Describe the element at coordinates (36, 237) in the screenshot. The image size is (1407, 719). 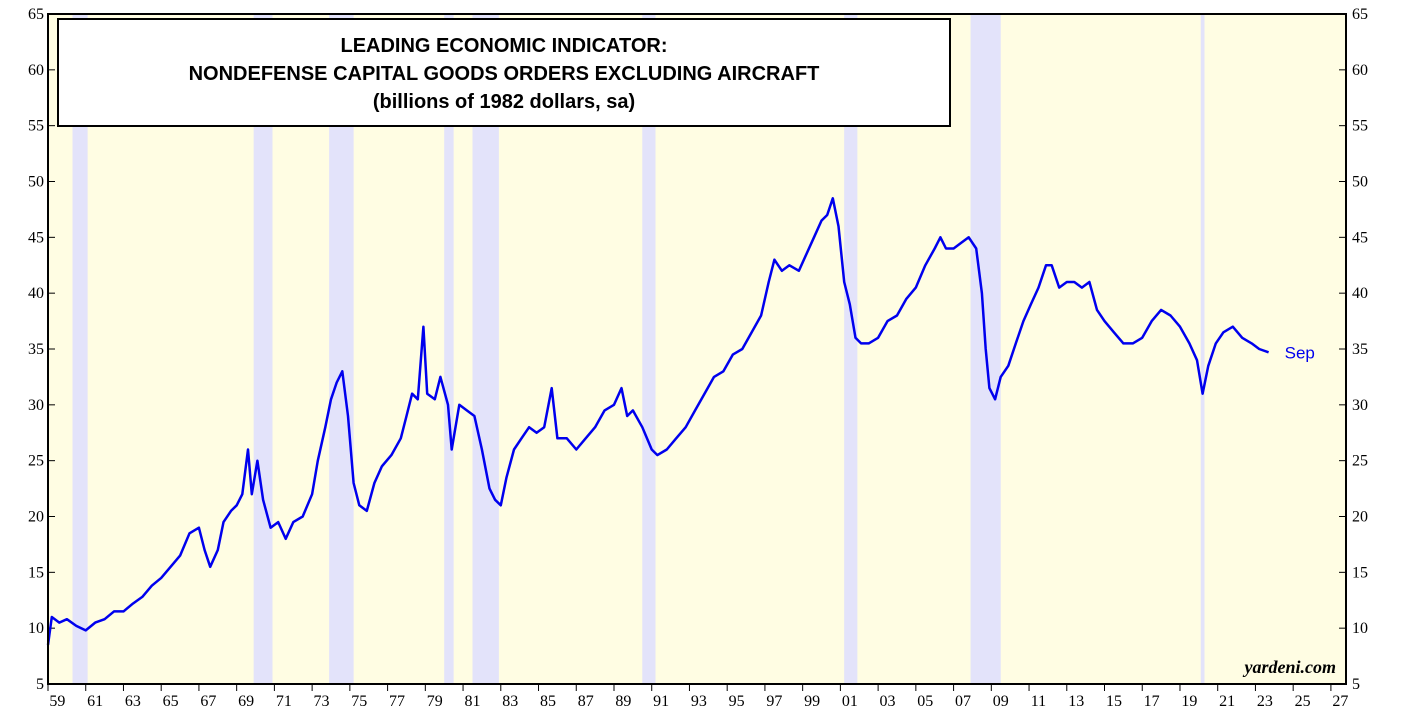
I see `y-tick-label: 45` at that location.